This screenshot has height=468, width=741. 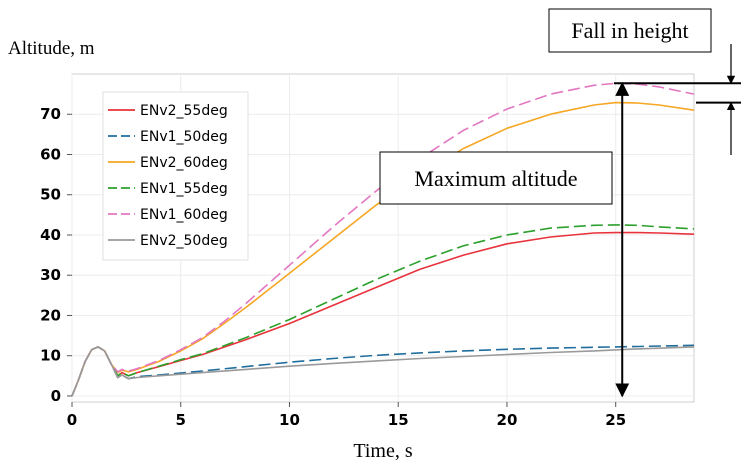 What do you see at coordinates (181, 420) in the screenshot?
I see `x-tick-label: 5` at bounding box center [181, 420].